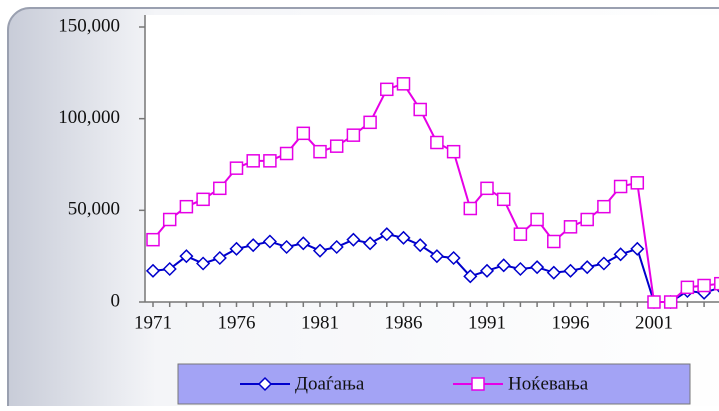 The image size is (719, 411). Describe the element at coordinates (153, 322) in the screenshot. I see `x-tick-label: 1971` at that location.